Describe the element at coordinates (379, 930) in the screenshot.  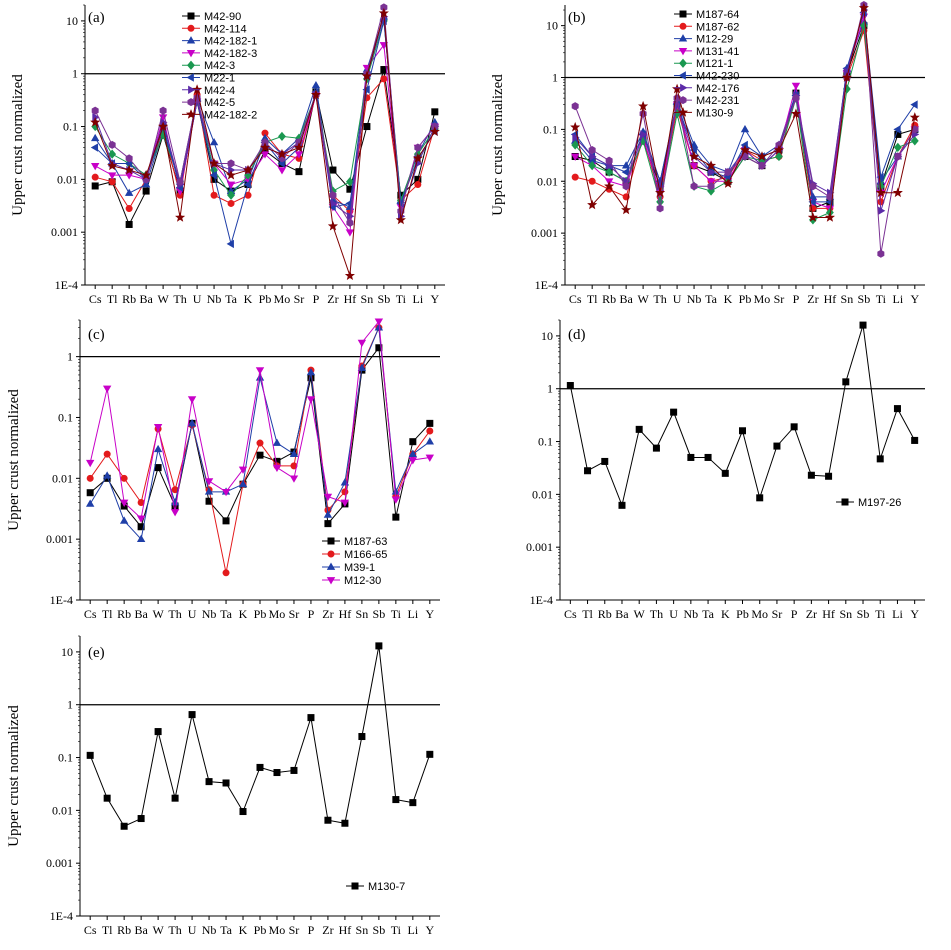
I see `x-tick-label: Sb` at that location.